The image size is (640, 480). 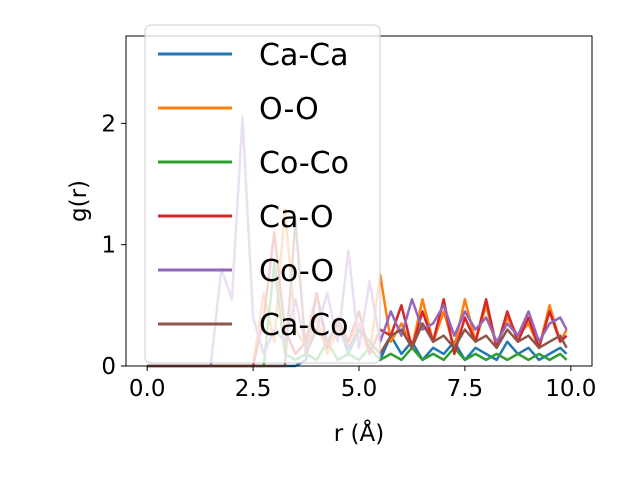 I want to click on y-tick-label: 2, so click(x=108, y=124).